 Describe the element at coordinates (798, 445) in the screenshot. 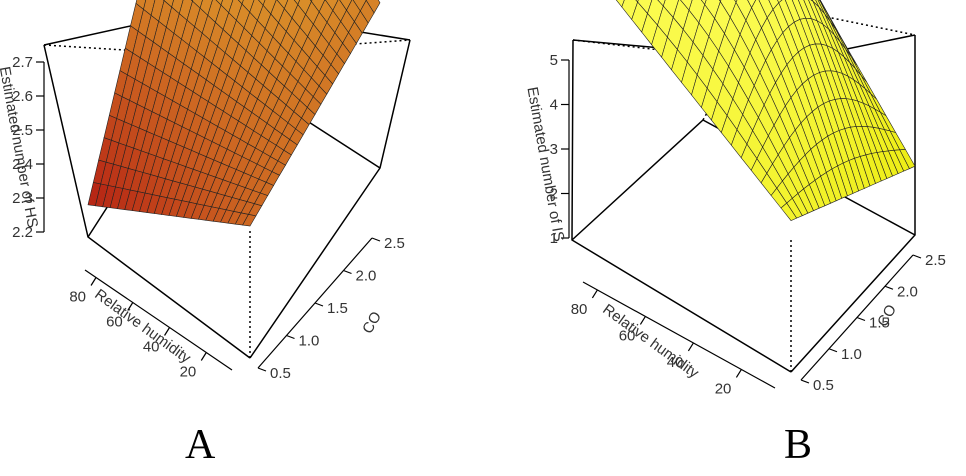

I see `panel-label-b: B` at that location.